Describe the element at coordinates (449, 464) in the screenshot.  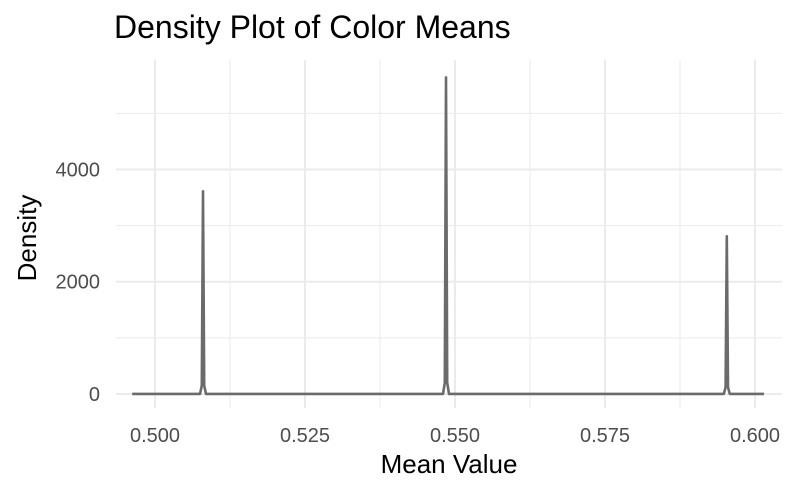
I see `x-axis-title: Mean Value` at that location.